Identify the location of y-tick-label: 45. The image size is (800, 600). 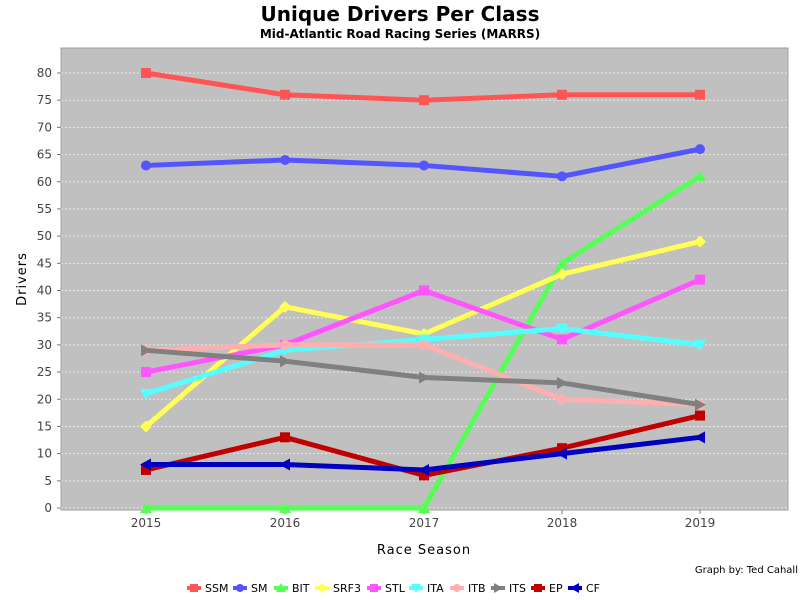
(44, 263).